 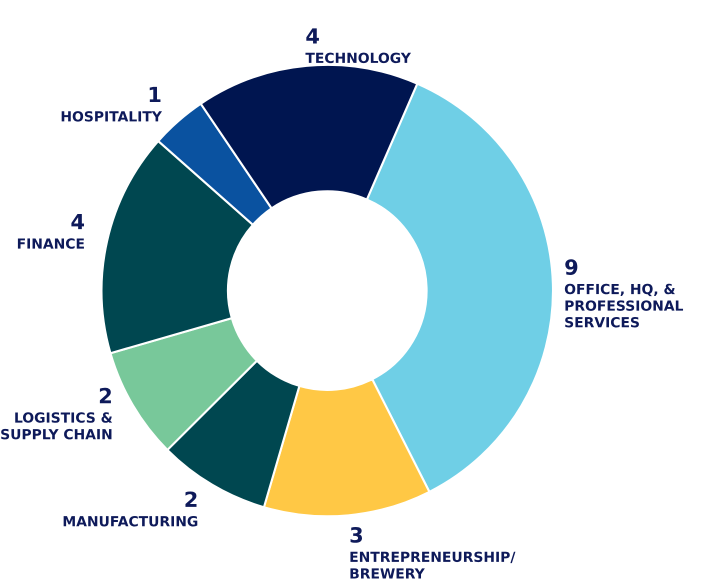 I want to click on slice-label: MANUFACTURING, so click(x=131, y=521).